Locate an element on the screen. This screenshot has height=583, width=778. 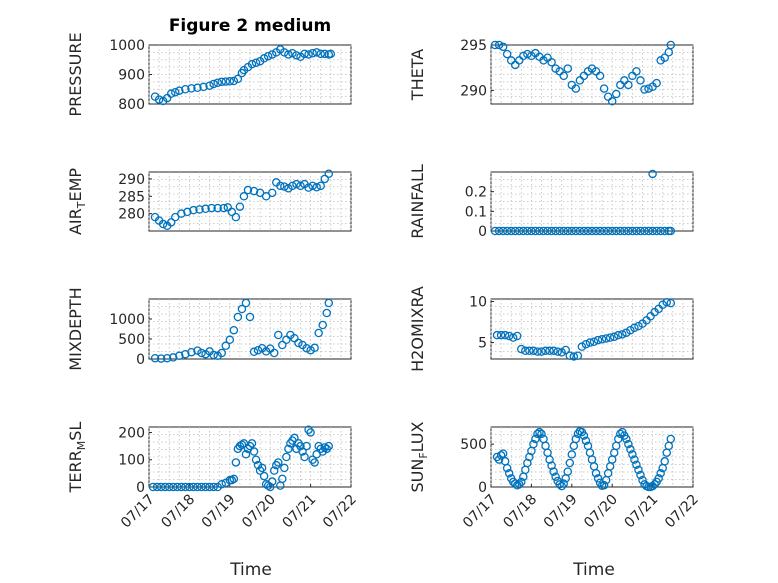
y-tick-label: 280 is located at coordinates (131, 215).